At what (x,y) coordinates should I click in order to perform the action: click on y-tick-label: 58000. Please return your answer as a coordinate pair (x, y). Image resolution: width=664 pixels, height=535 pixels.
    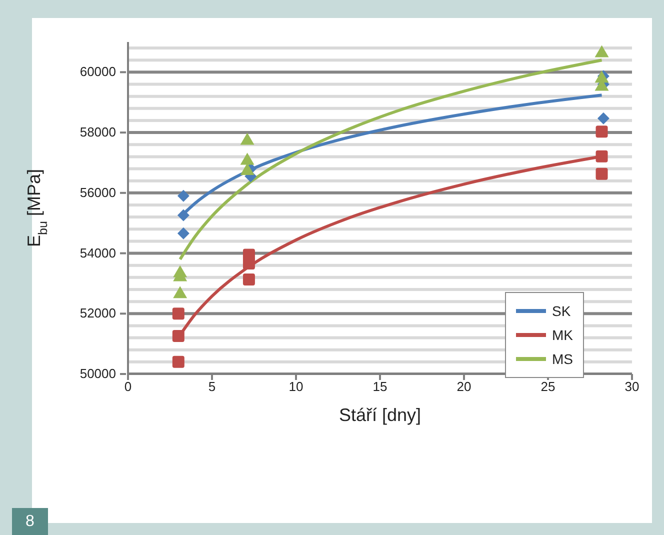
    Looking at the image, I should click on (98, 132).